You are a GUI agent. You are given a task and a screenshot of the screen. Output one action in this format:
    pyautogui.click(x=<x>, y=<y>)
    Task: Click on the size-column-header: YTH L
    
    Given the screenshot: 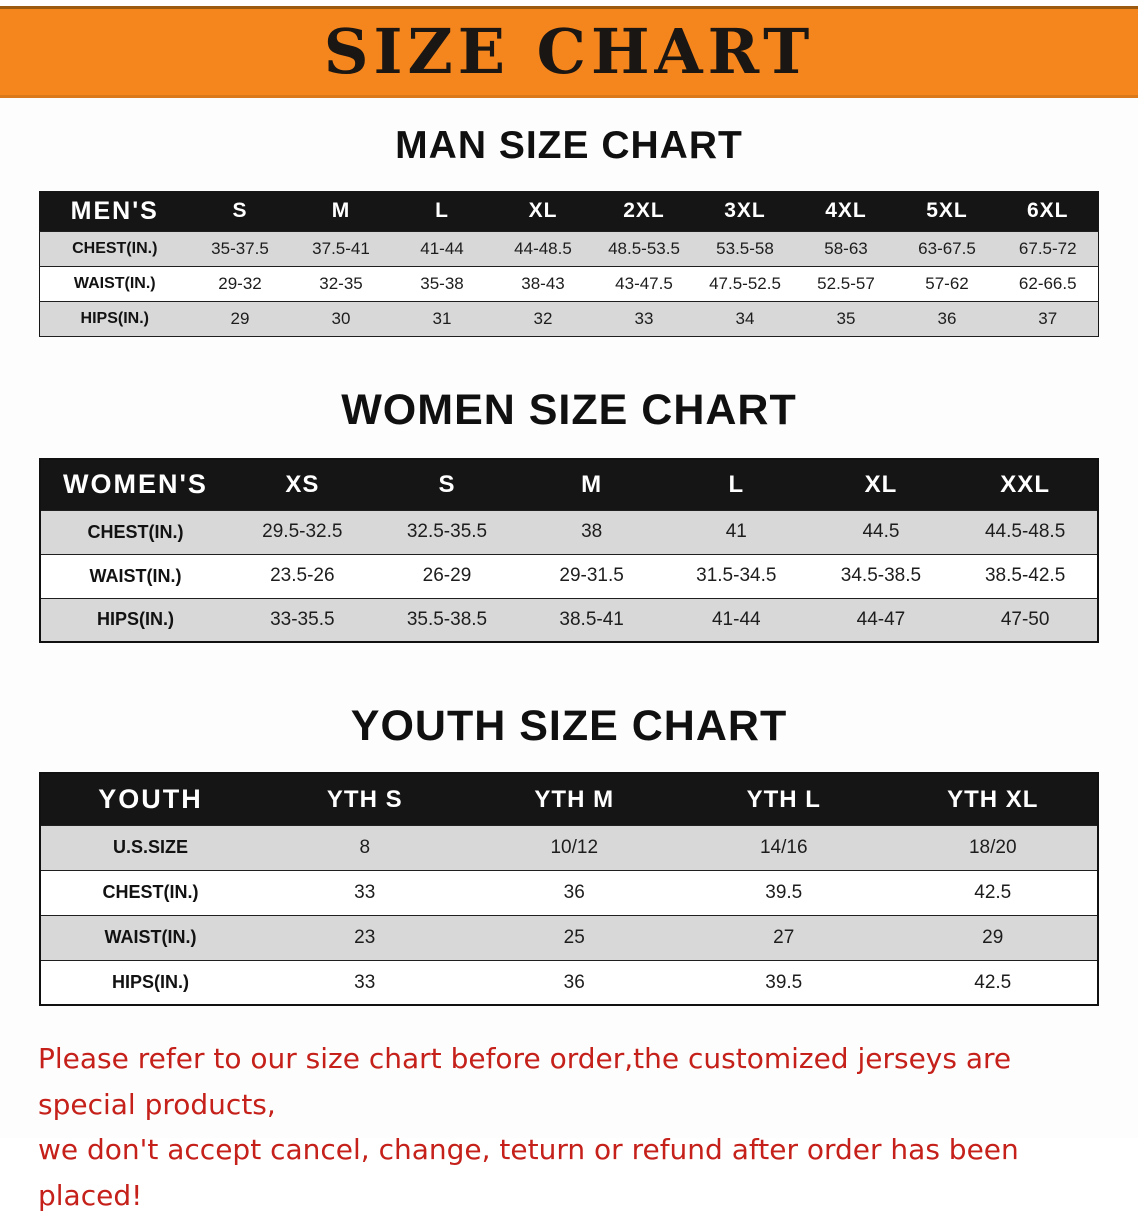 What is the action you would take?
    pyautogui.click(x=784, y=799)
    